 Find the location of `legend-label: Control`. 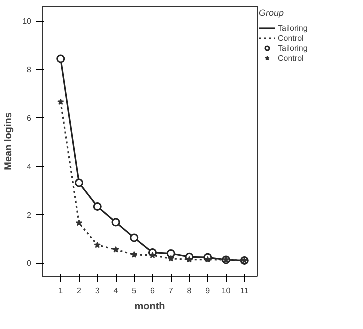

legend-label: Control is located at coordinates (291, 58).